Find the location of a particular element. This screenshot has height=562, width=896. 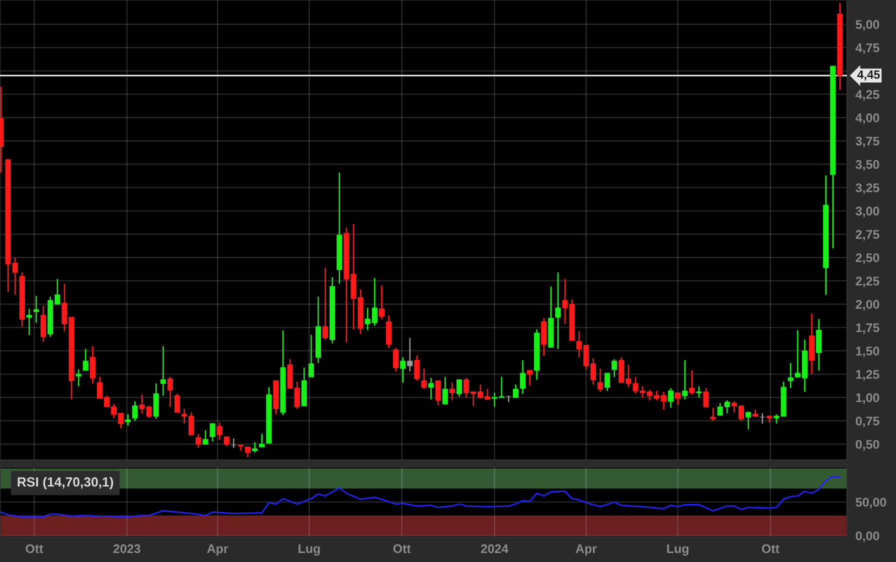

y-tick-label: 1,75 is located at coordinates (868, 328).